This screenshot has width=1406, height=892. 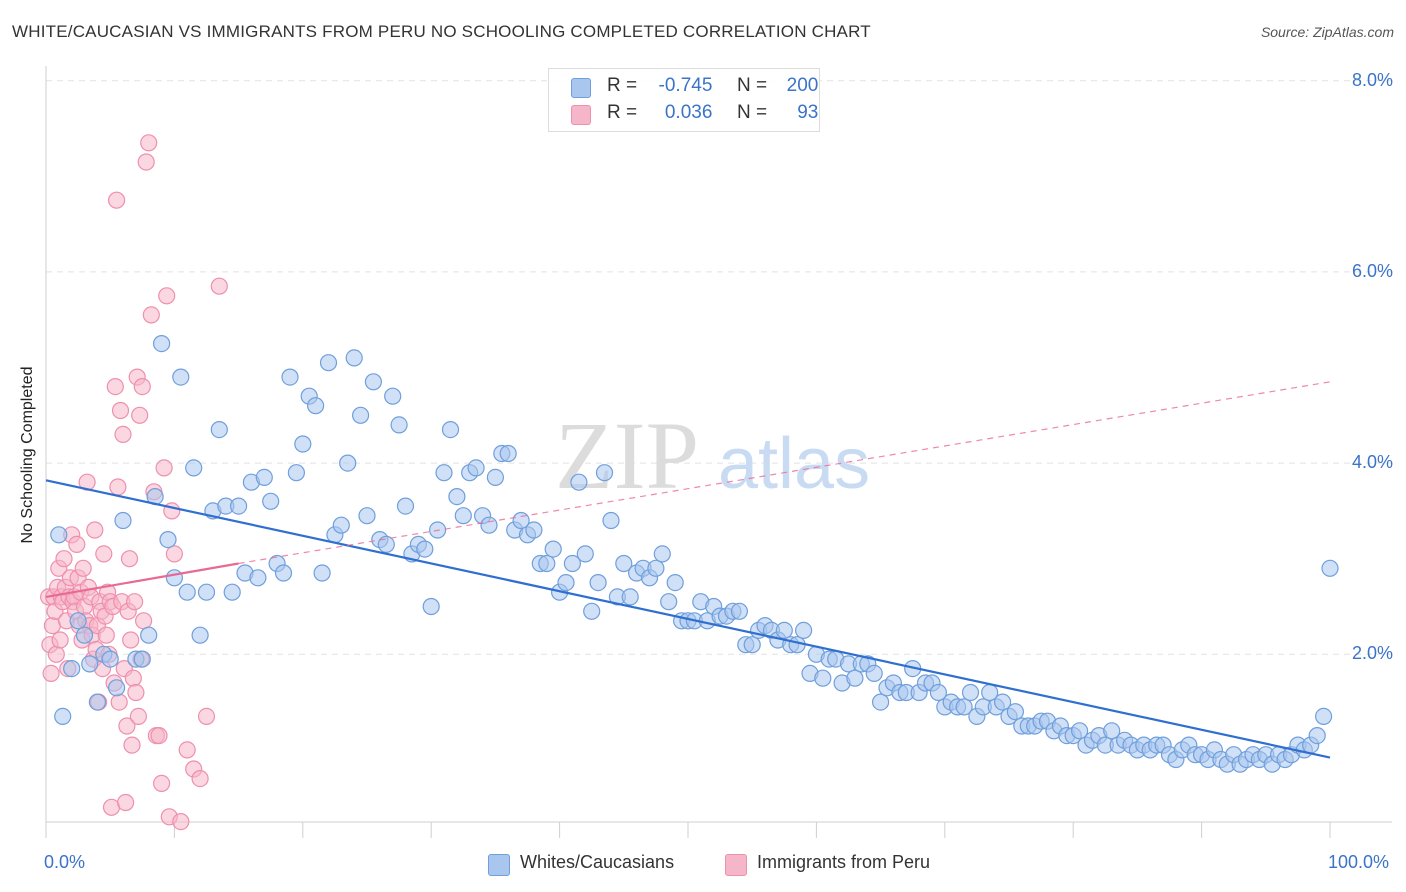 What do you see at coordinates (736, 865) in the screenshot?
I see `series-swatch-peru` at bounding box center [736, 865].